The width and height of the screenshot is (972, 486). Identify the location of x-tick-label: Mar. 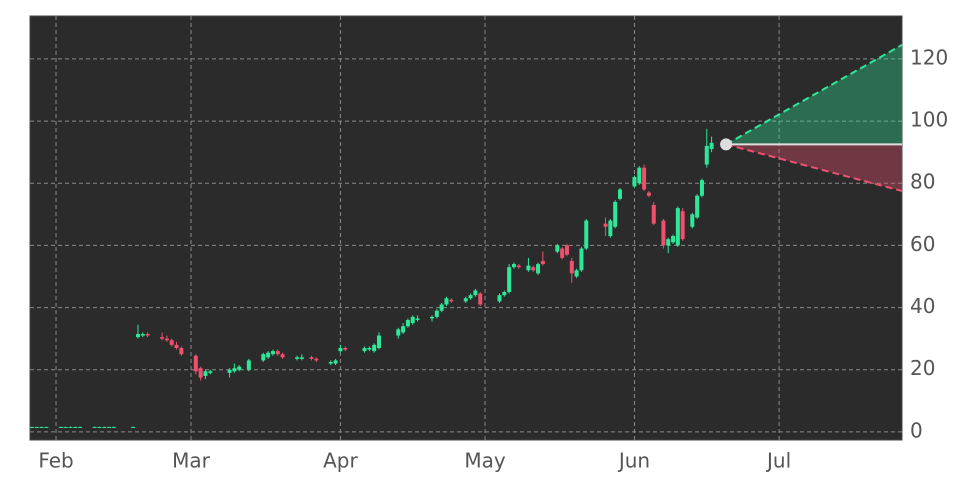
(191, 461).